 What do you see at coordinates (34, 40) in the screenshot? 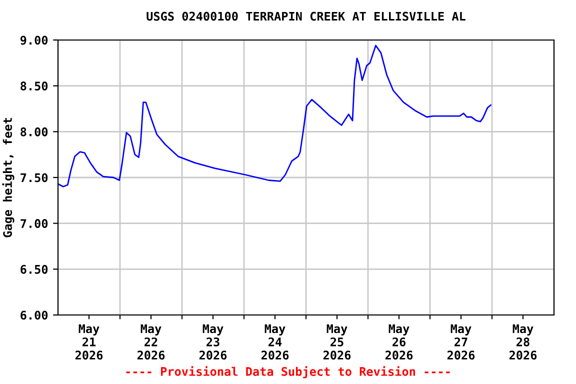
I see `y-tick-label: 9.00` at bounding box center [34, 40].